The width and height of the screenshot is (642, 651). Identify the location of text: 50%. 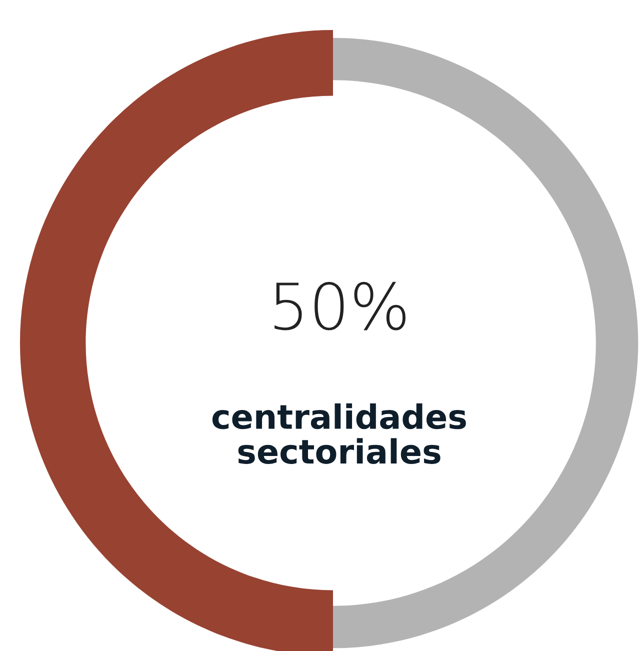
(340, 306).